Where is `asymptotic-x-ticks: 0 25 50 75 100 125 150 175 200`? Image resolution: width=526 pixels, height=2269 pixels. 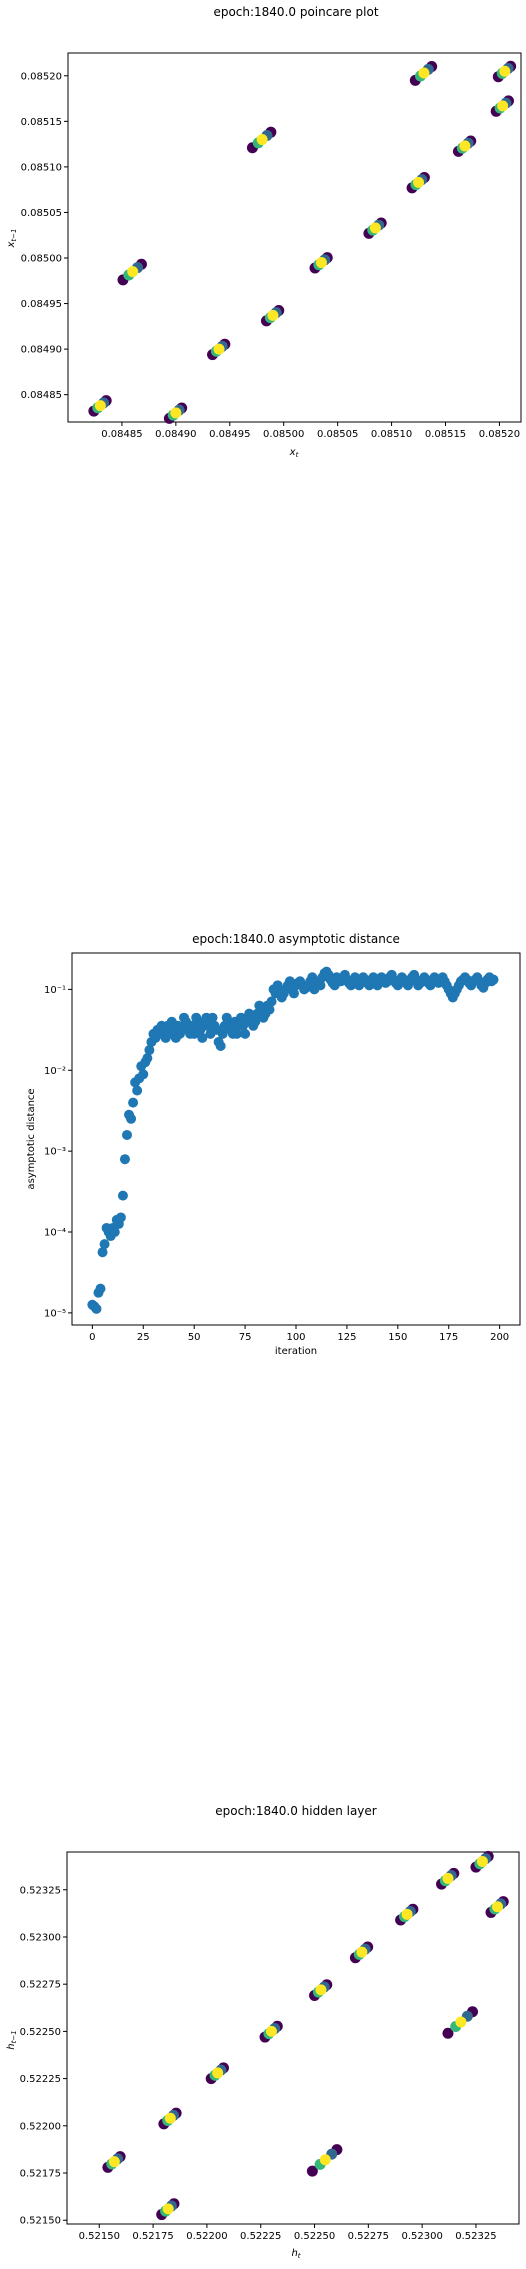
asymptotic-x-ticks: 0 25 50 75 100 125 150 175 200 is located at coordinates (299, 1334).